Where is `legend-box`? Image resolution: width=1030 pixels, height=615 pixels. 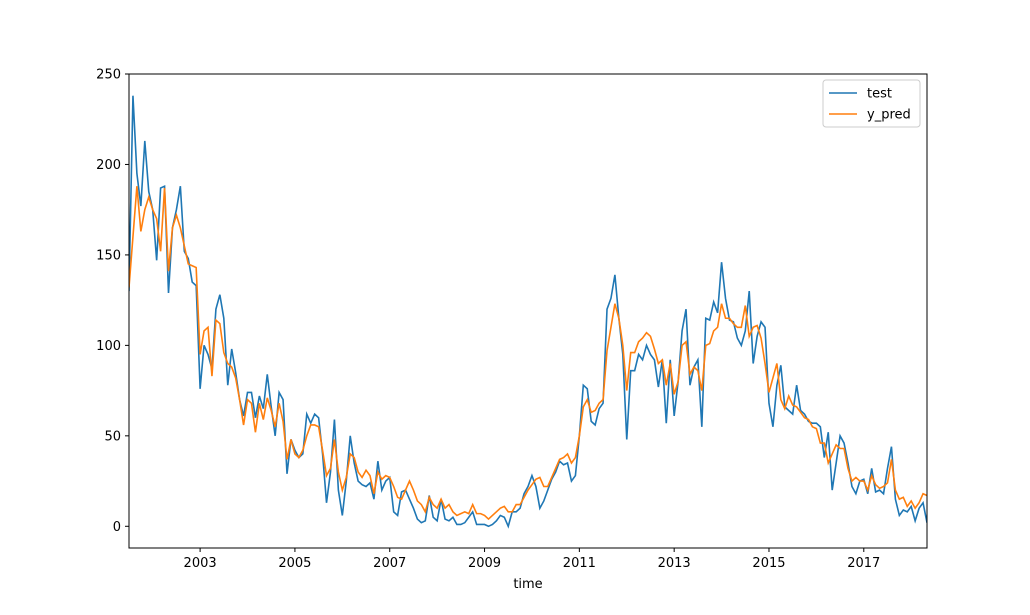
legend-box is located at coordinates (871, 103).